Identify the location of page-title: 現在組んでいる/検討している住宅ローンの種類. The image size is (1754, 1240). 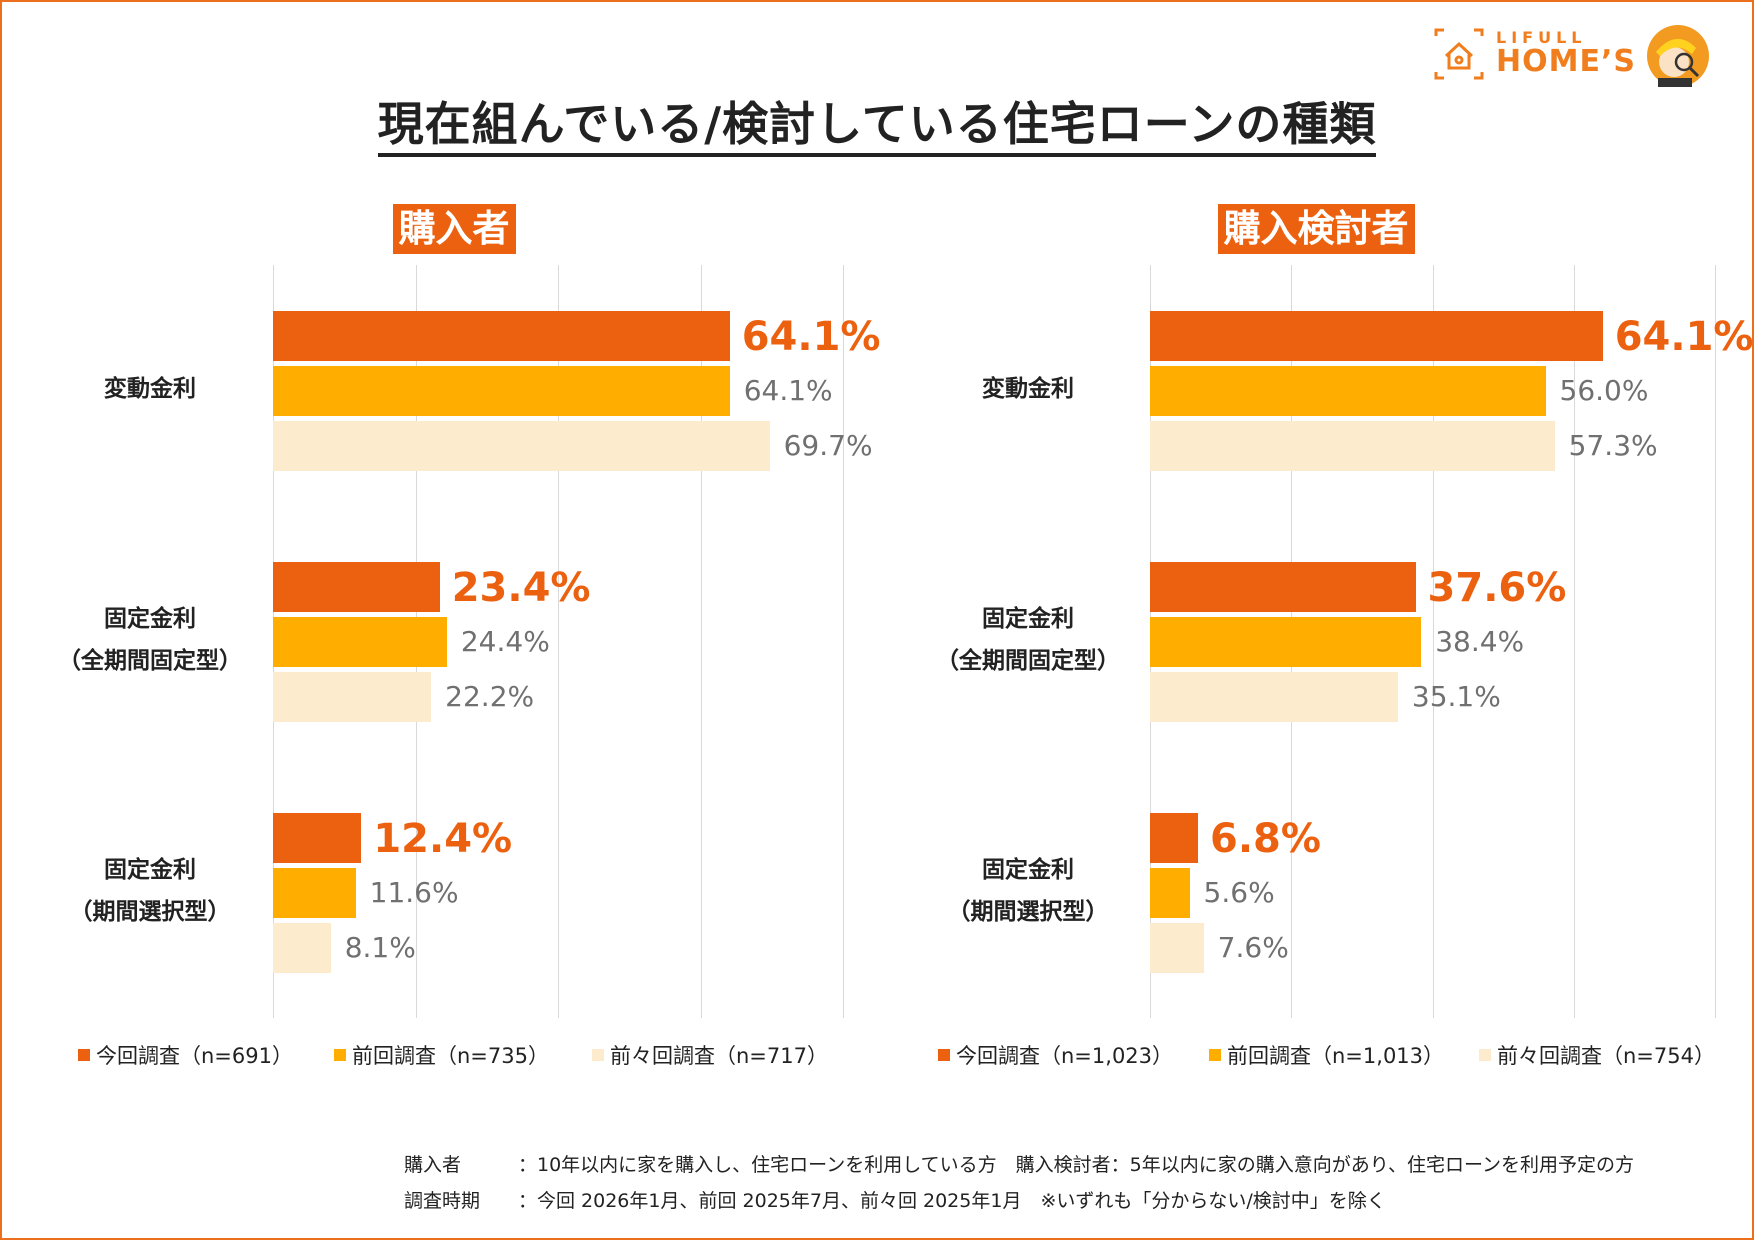
(877, 122).